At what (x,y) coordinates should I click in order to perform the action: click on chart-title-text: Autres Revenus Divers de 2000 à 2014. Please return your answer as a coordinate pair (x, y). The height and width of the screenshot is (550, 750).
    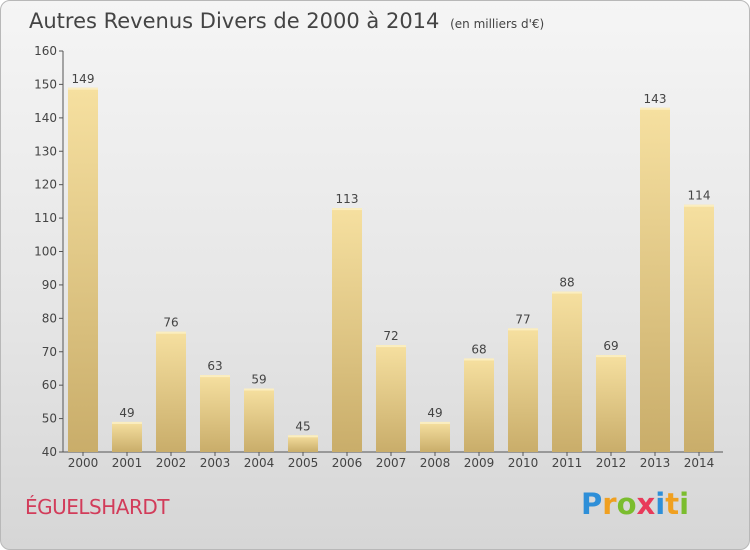
    Looking at the image, I should click on (234, 21).